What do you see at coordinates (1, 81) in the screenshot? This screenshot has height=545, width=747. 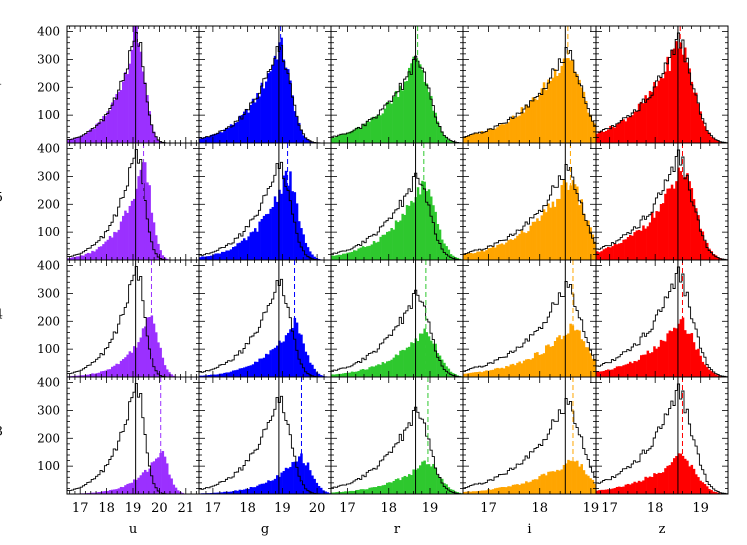 I see `row-label-1: 1` at bounding box center [1, 81].